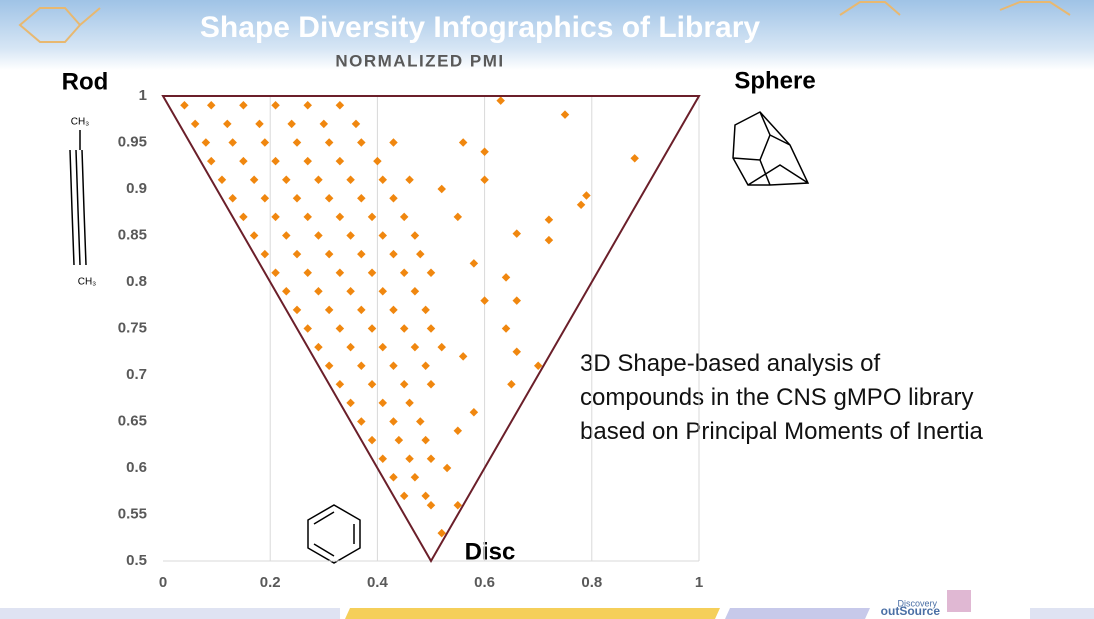  I want to click on y-tick-label: 0.9, so click(136, 188).